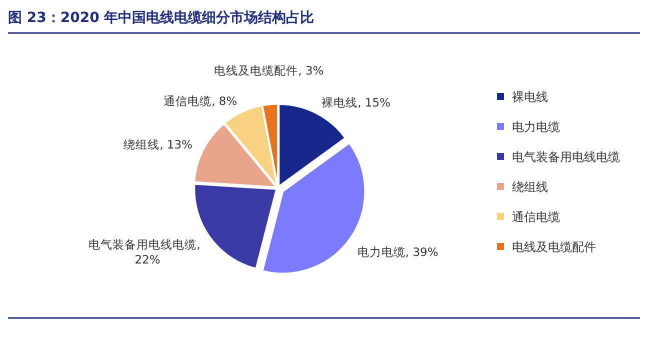 This screenshot has height=346, width=647. What do you see at coordinates (530, 187) in the screenshot?
I see `legend-label: 绕组线` at bounding box center [530, 187].